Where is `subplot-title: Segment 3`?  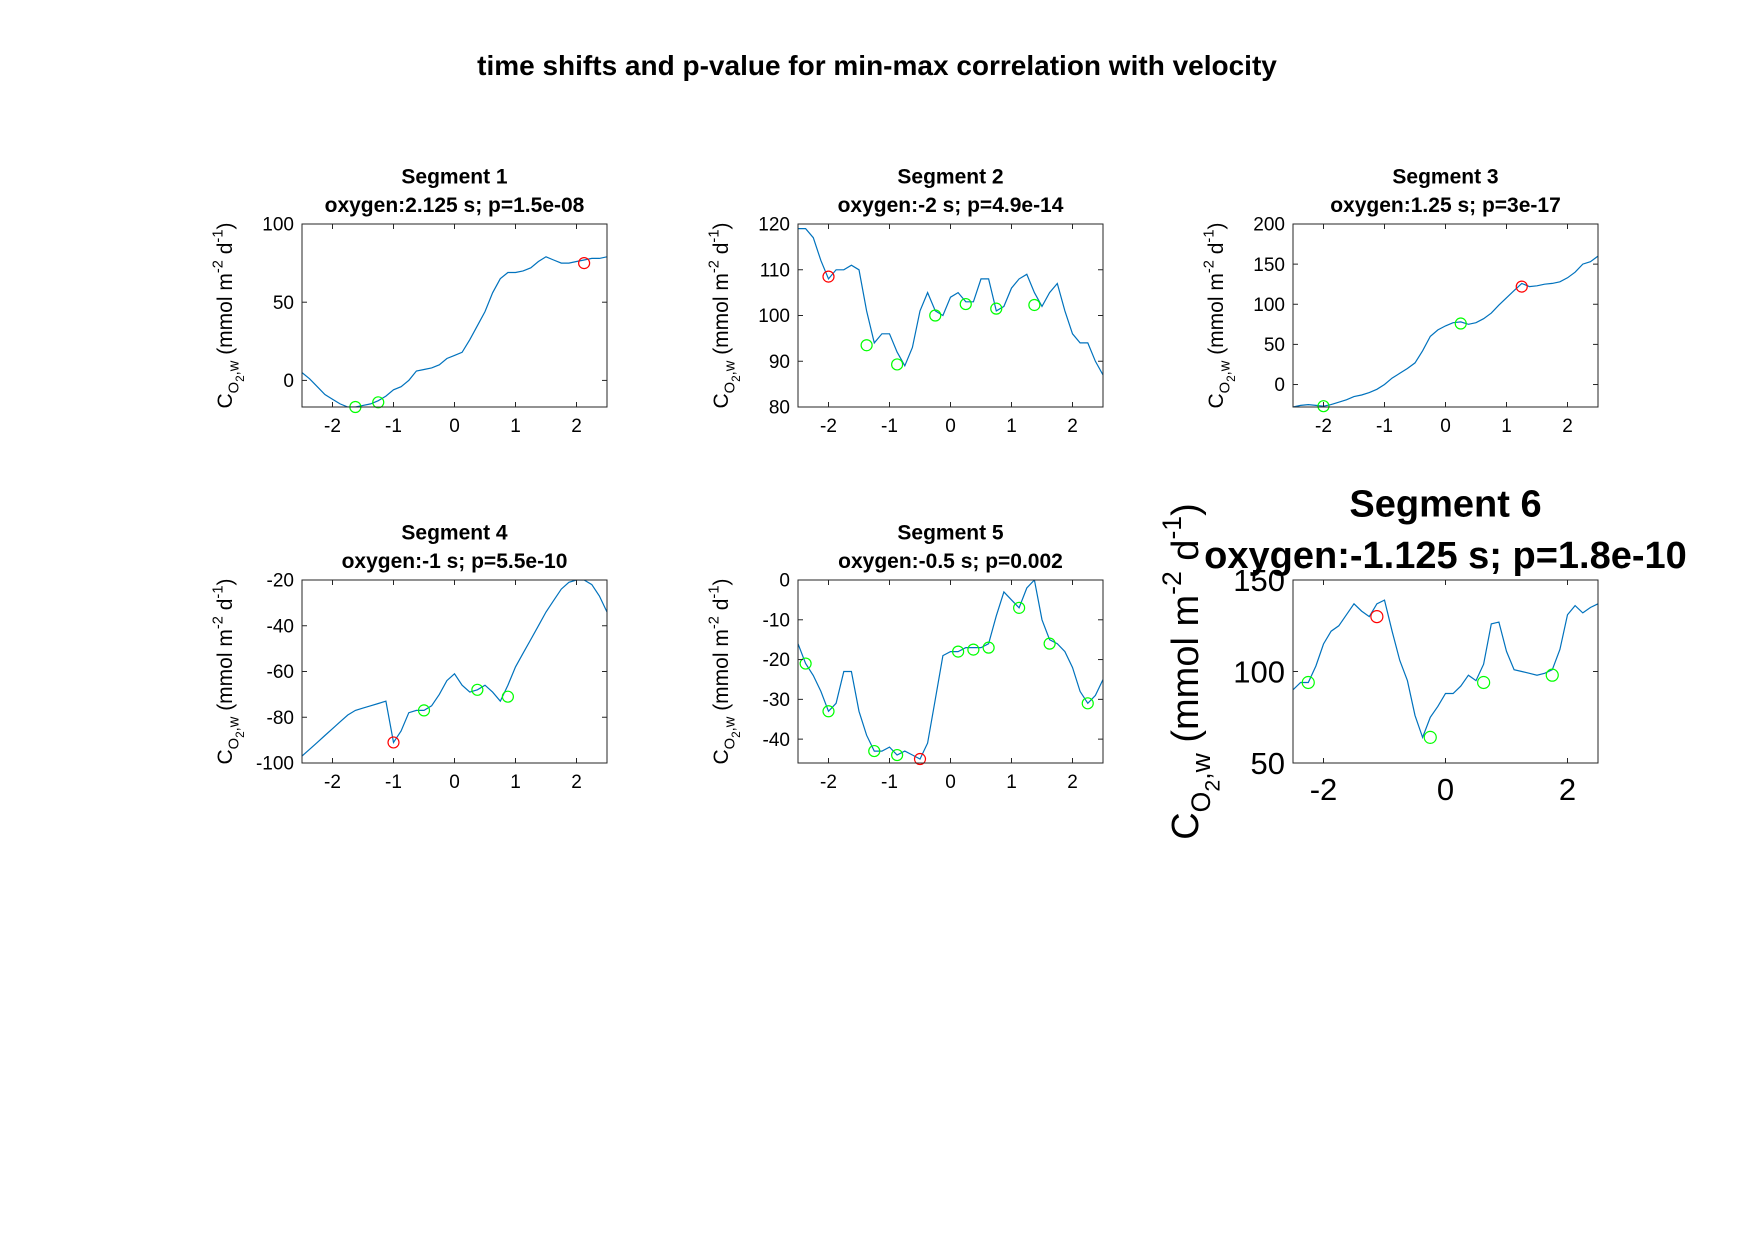
subplot-title: Segment 3 is located at coordinates (1445, 177).